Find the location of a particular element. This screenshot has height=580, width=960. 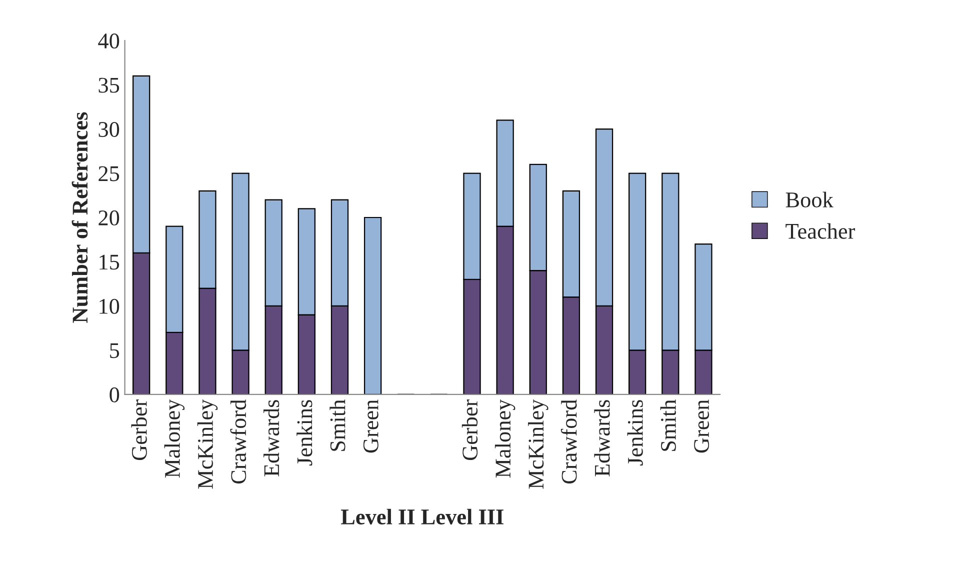

legend-label: Book is located at coordinates (810, 200).